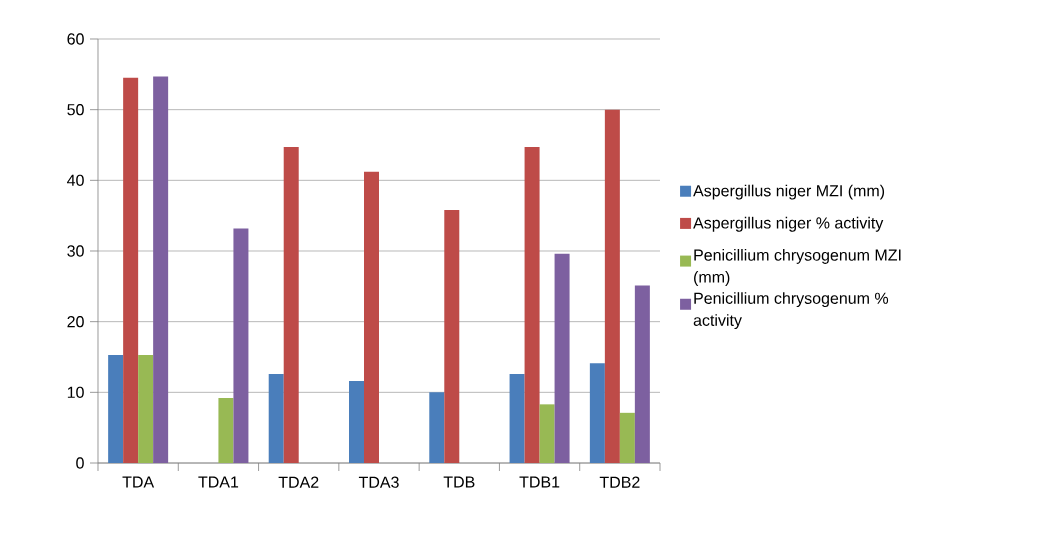  I want to click on x-tick-label: TDB, so click(459, 482).